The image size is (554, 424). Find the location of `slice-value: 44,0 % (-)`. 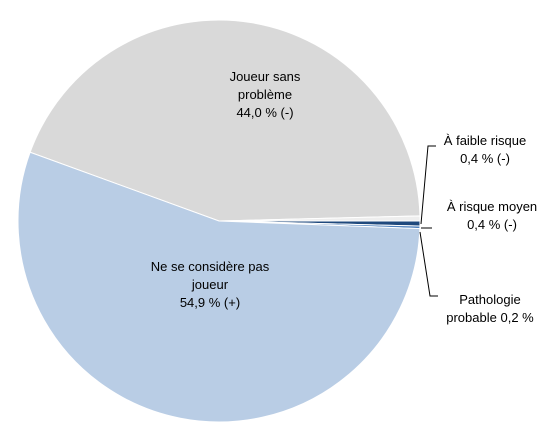

slice-value: 44,0 % (-) is located at coordinates (265, 112).